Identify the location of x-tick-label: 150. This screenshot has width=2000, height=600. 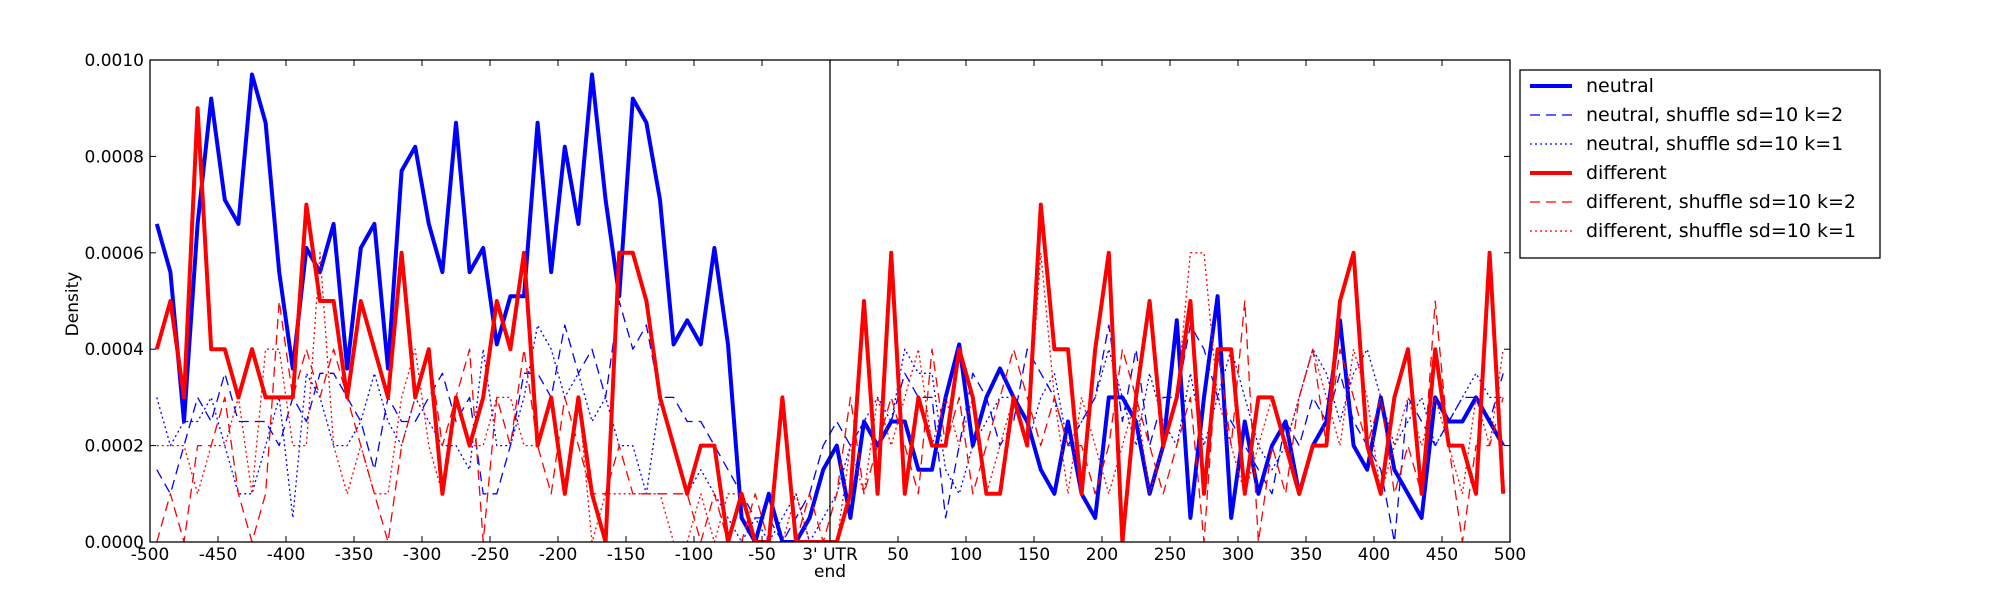
(1034, 555).